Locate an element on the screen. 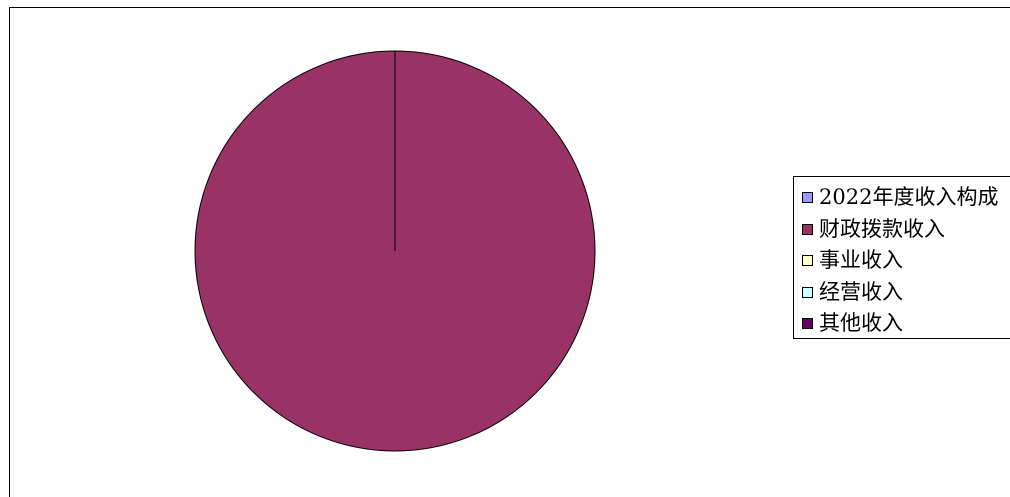 The image size is (1010, 497). legend-label: 财政拨款收入 is located at coordinates (882, 228).